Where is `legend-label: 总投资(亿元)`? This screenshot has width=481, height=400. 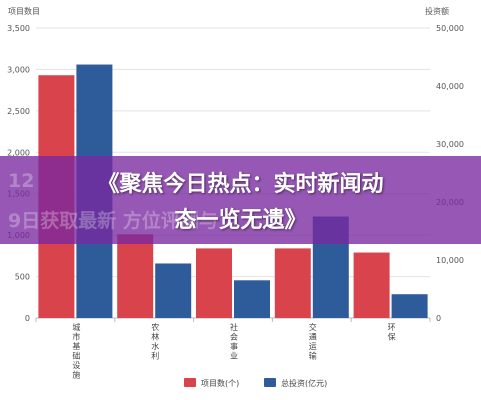
legend-label: 总投资(亿元) is located at coordinates (304, 383).